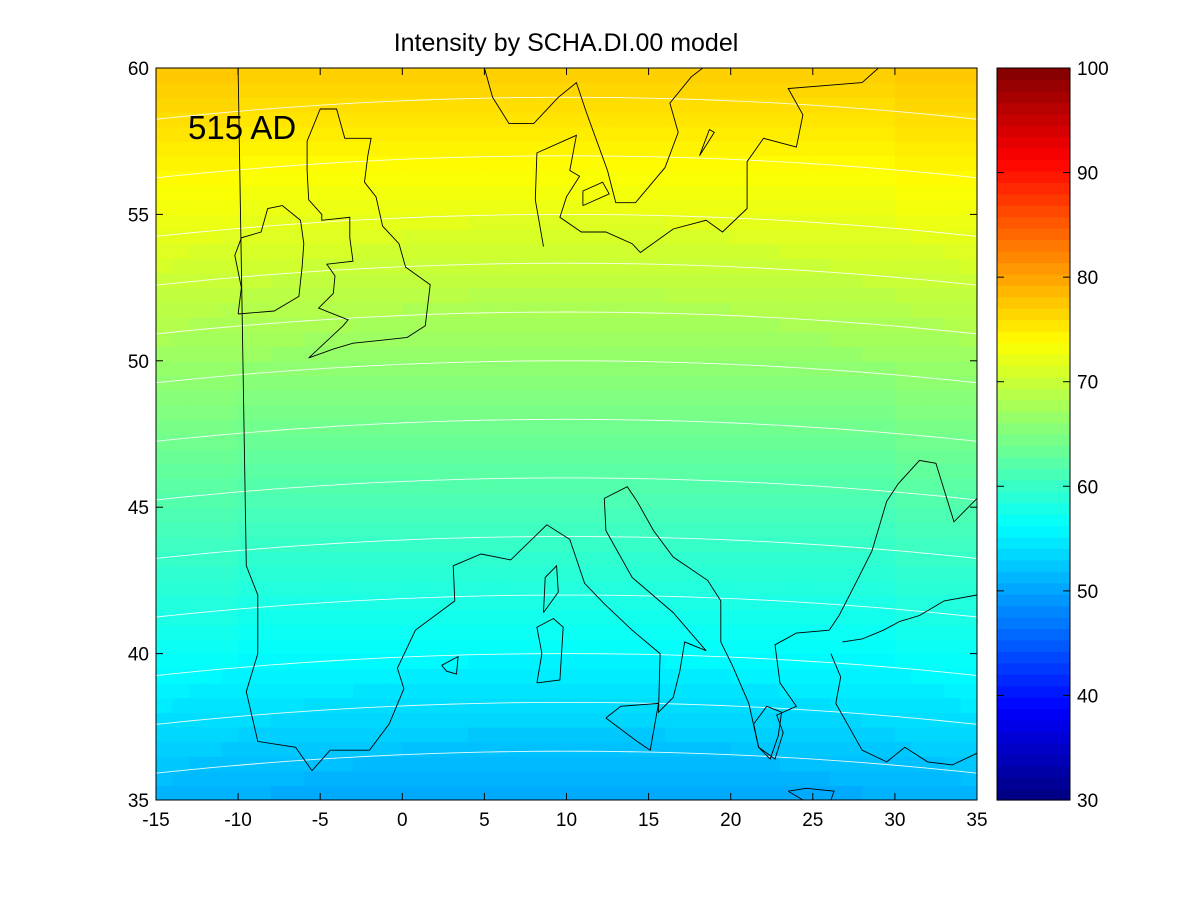 Image resolution: width=1201 pixels, height=900 pixels. What do you see at coordinates (976, 820) in the screenshot?
I see `x-tick-label: 35` at bounding box center [976, 820].